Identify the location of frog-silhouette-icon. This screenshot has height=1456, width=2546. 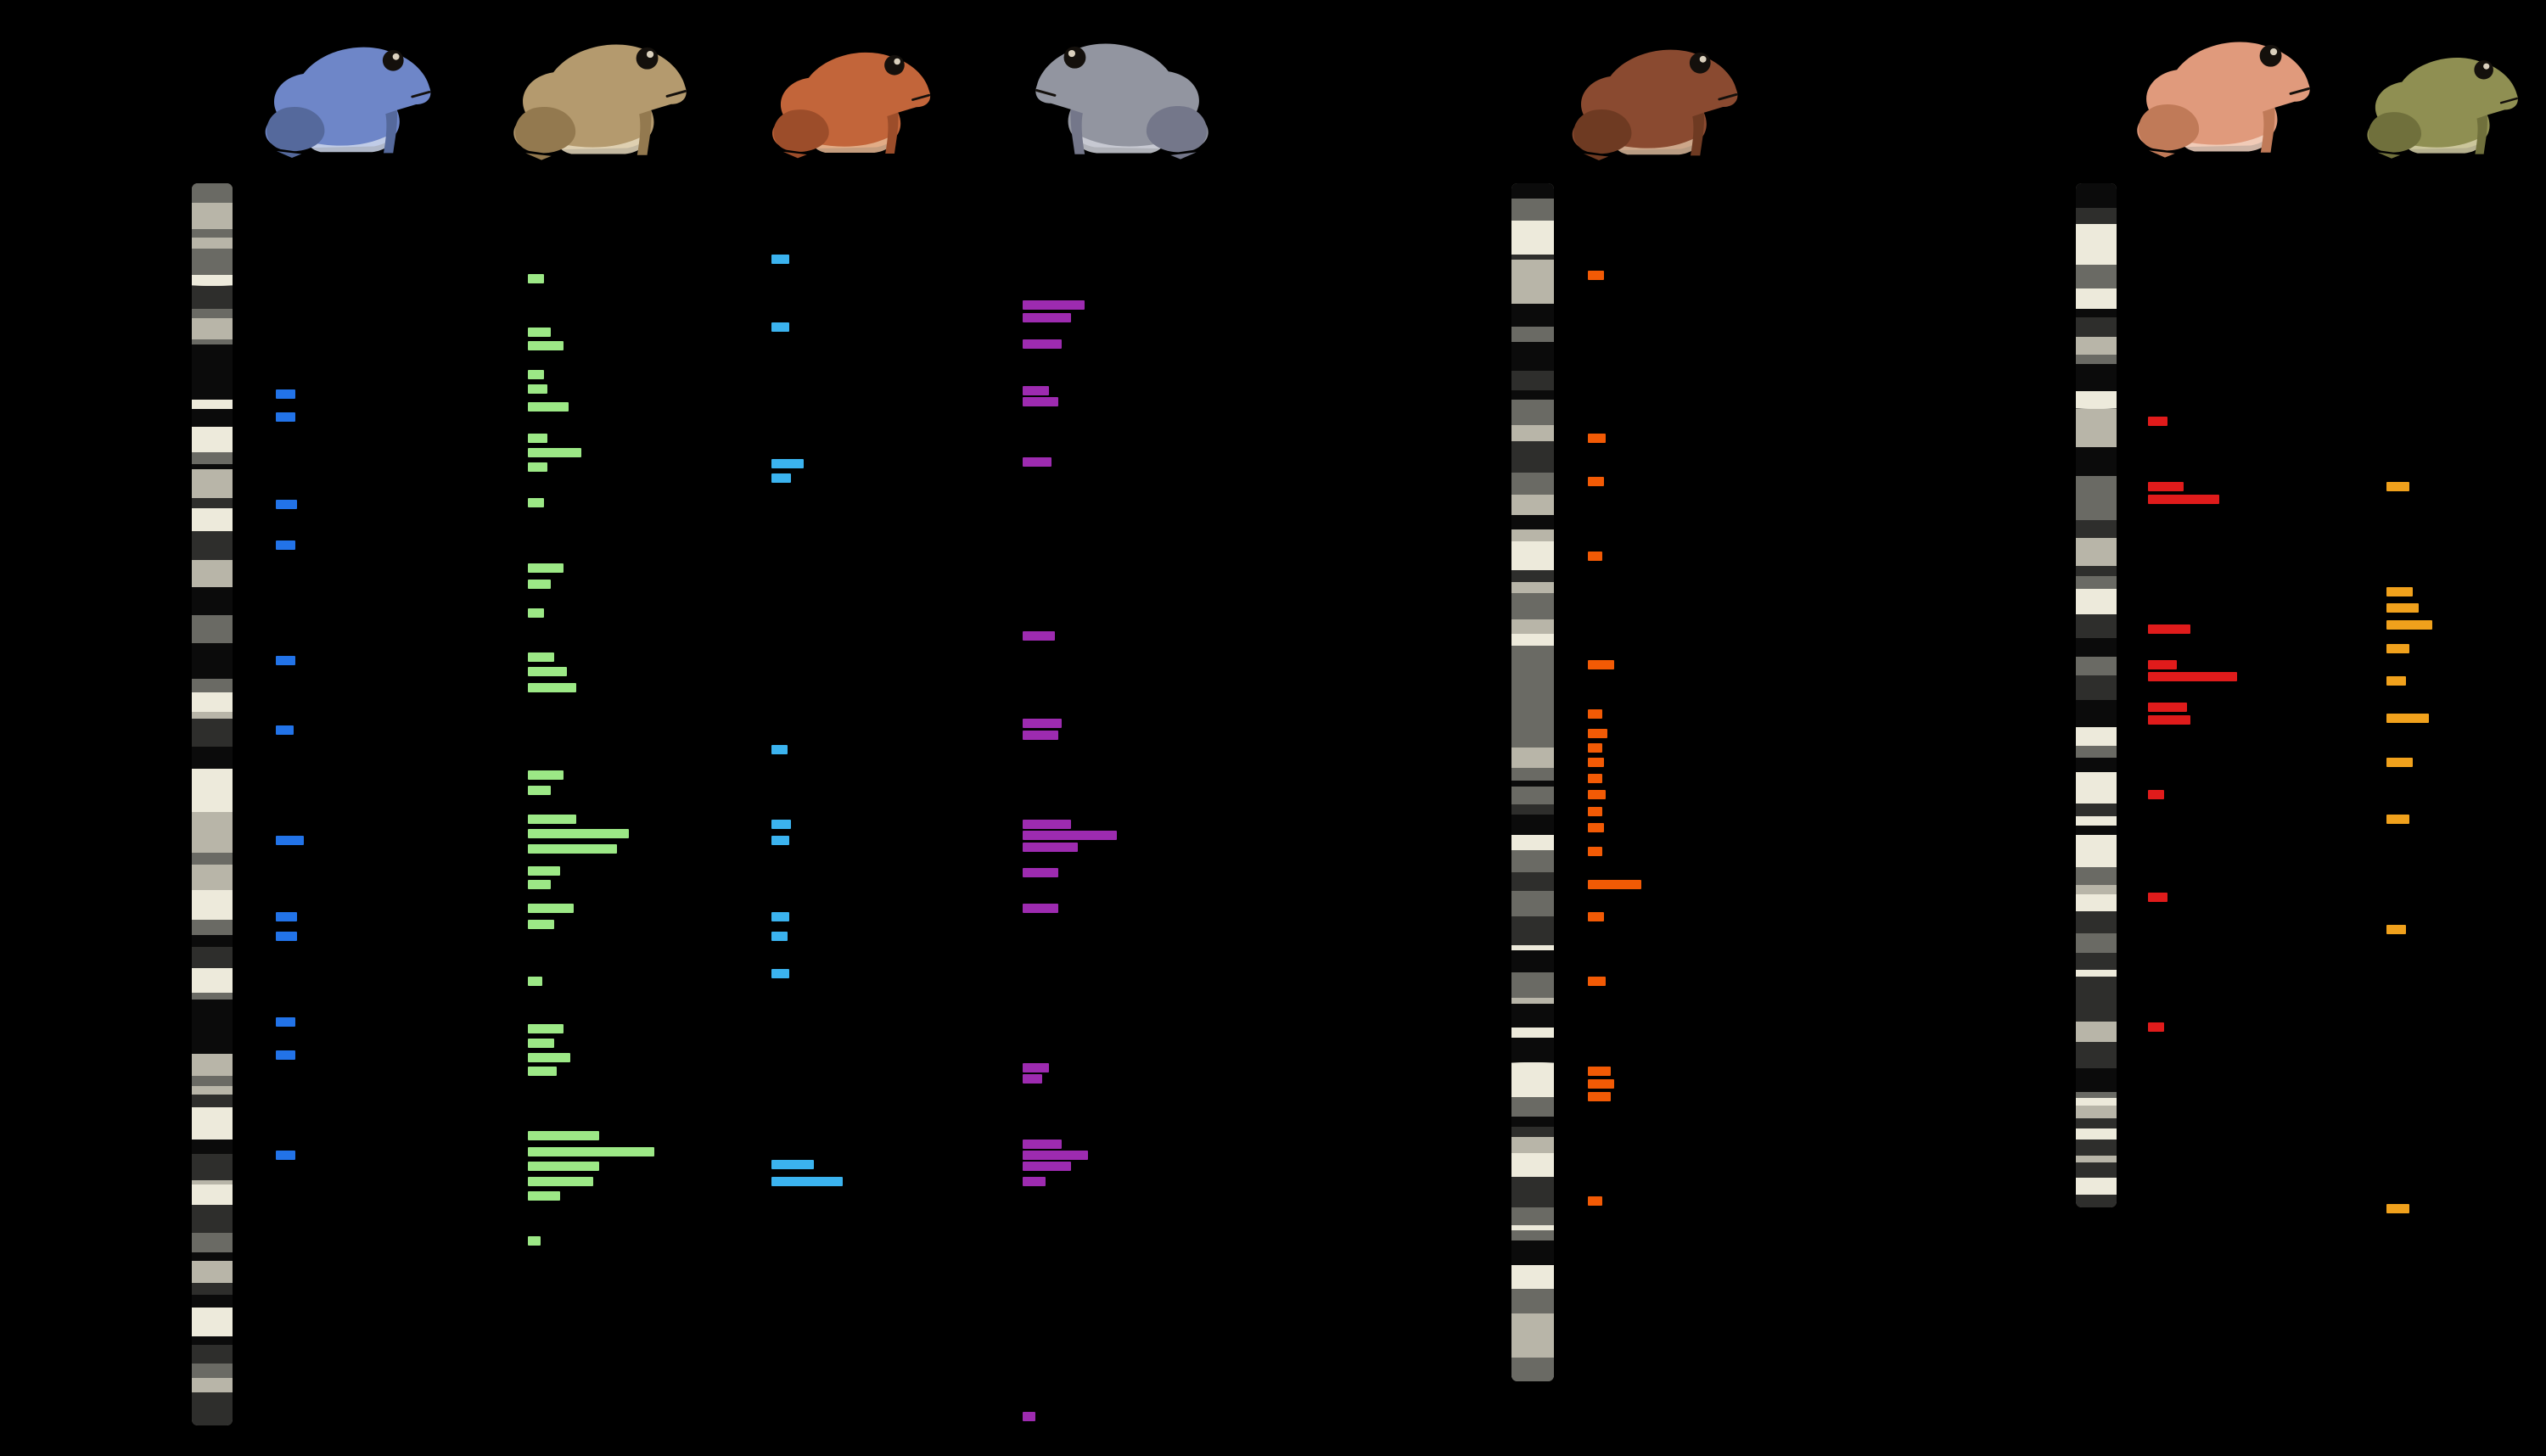
(347, 102).